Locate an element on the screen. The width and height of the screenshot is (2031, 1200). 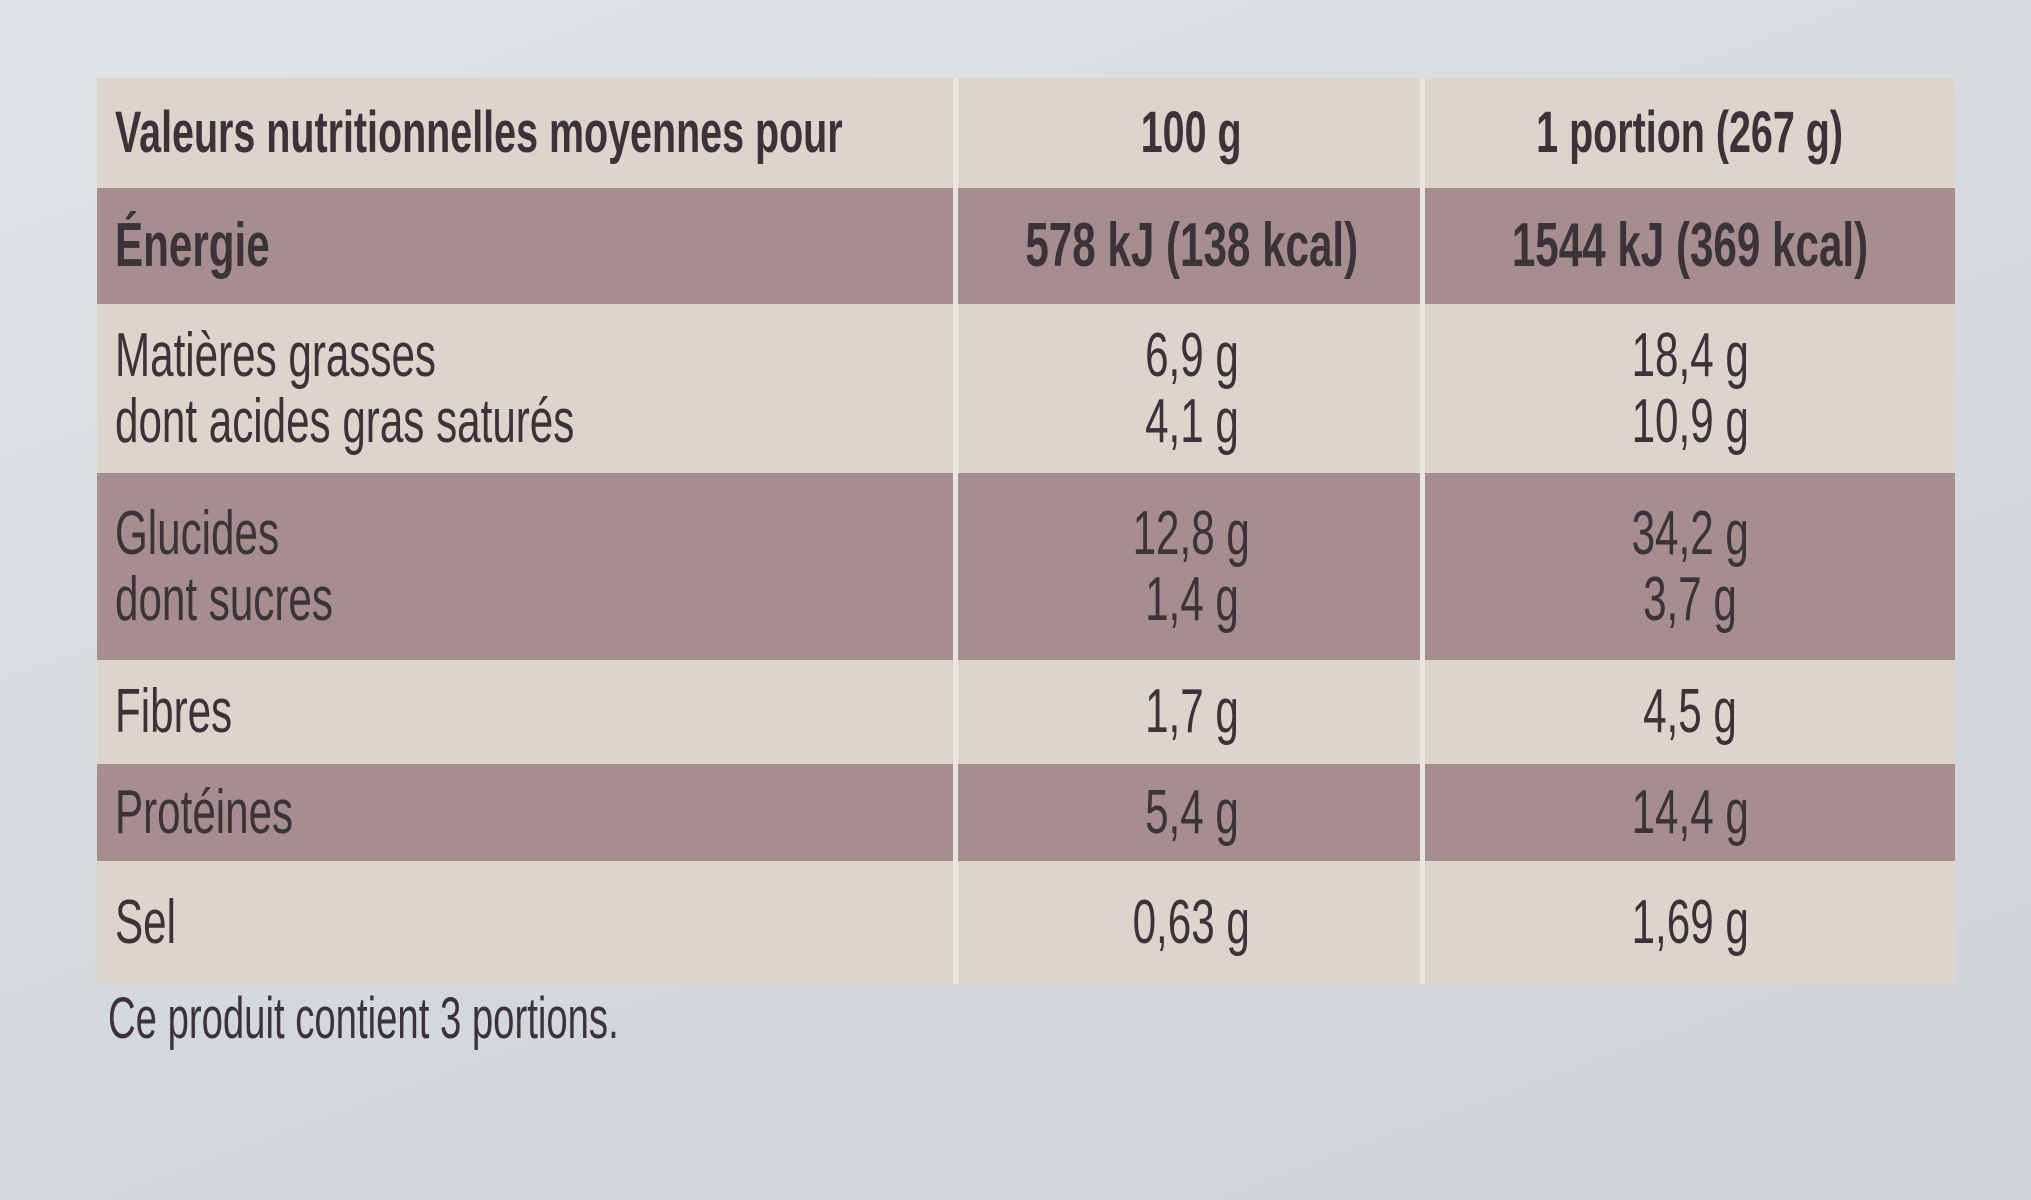
cell-text: 1,7 g is located at coordinates (1191, 711).